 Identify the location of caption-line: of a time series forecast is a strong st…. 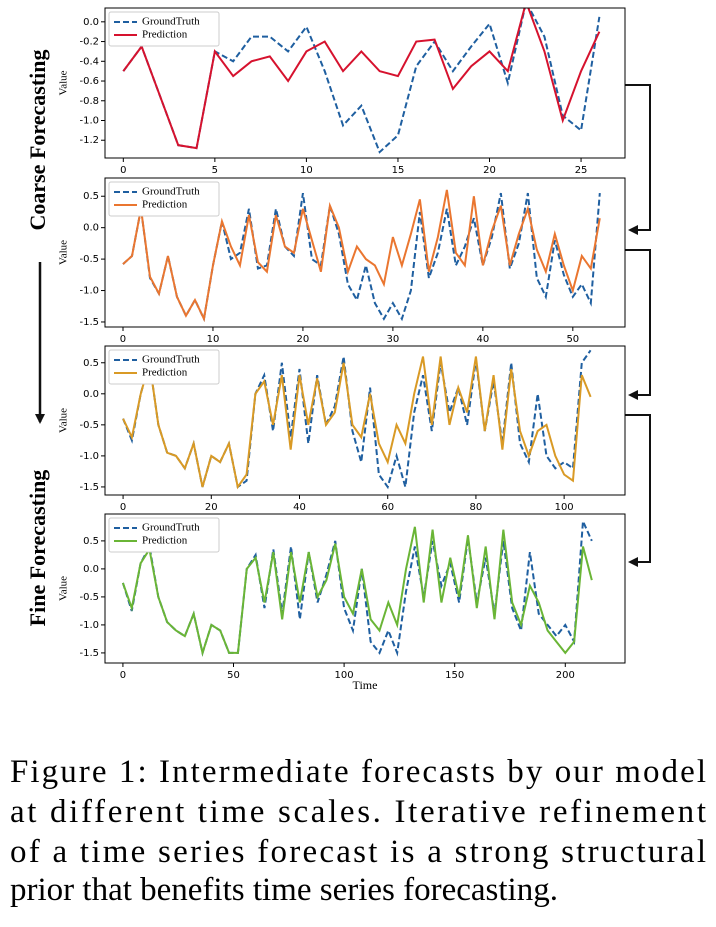
(358, 852).